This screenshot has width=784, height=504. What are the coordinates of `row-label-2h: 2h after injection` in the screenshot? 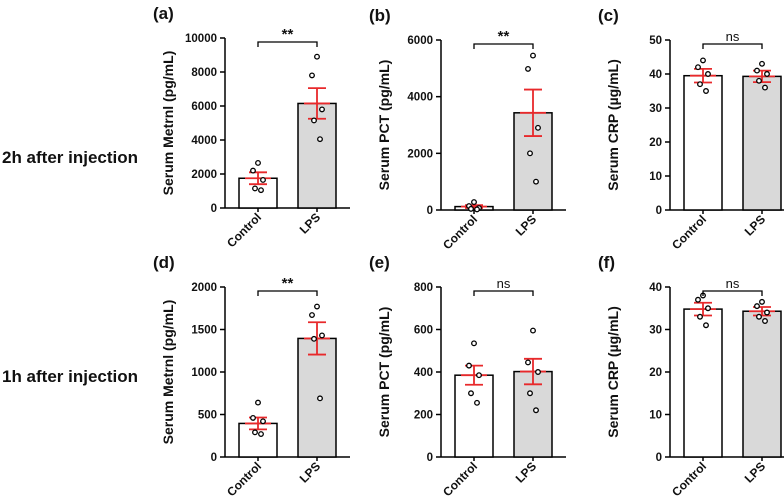 It's located at (70, 157).